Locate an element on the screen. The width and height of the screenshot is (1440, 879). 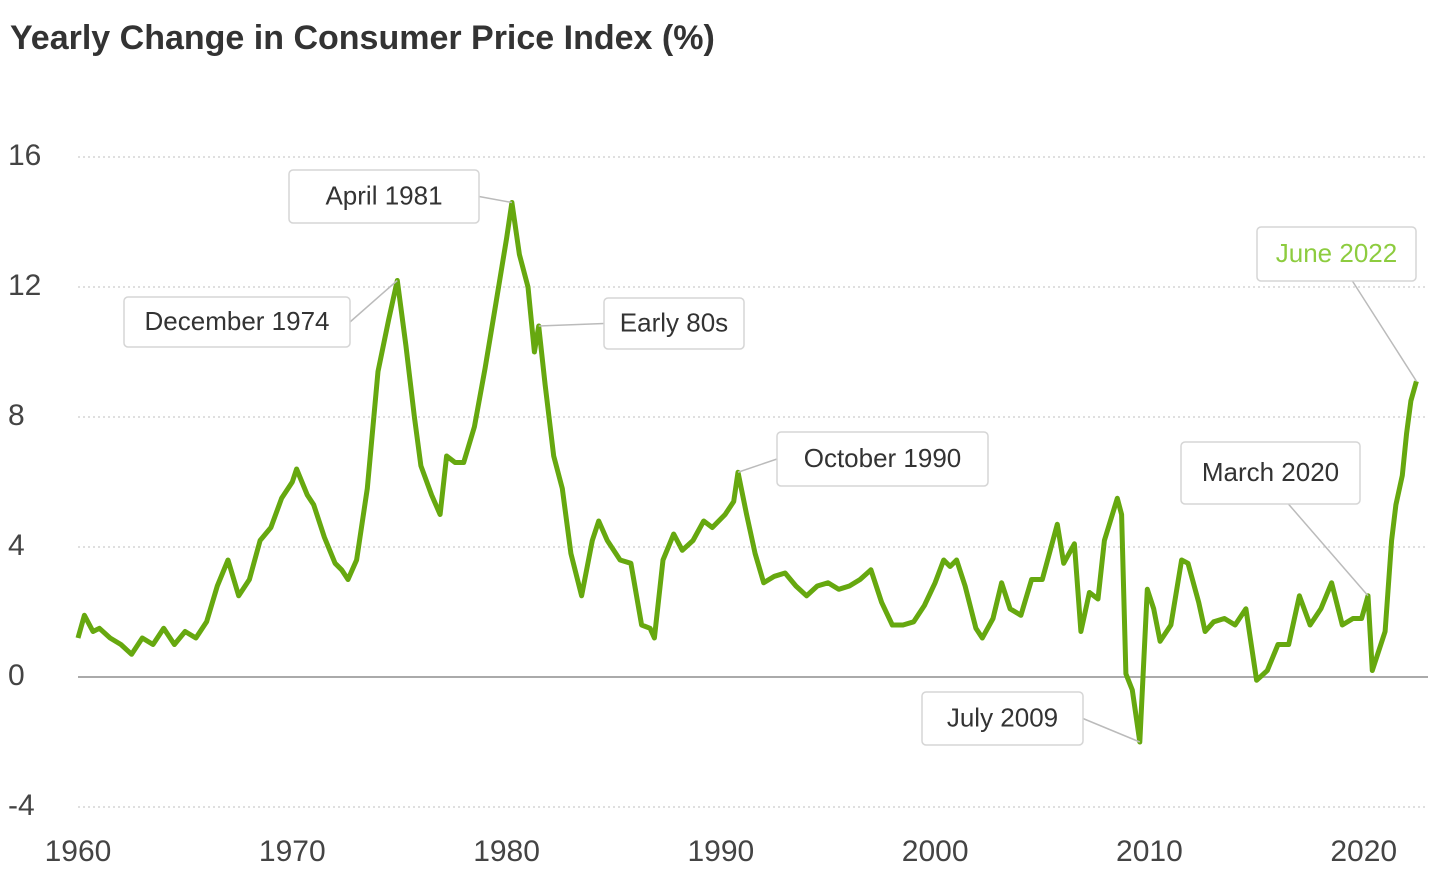
y-tick-label: 12 is located at coordinates (24, 285).